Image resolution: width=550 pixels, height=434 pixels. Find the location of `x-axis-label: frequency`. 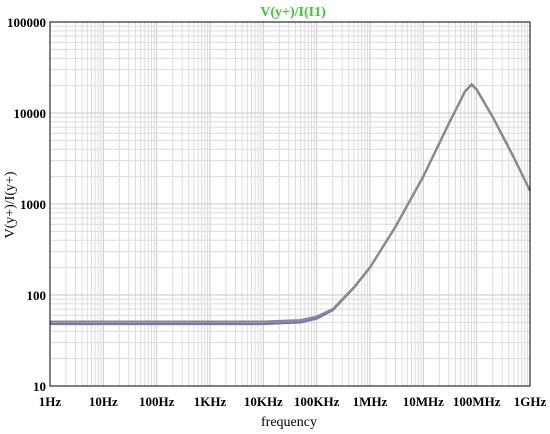

x-axis-label: frequency is located at coordinates (289, 422).